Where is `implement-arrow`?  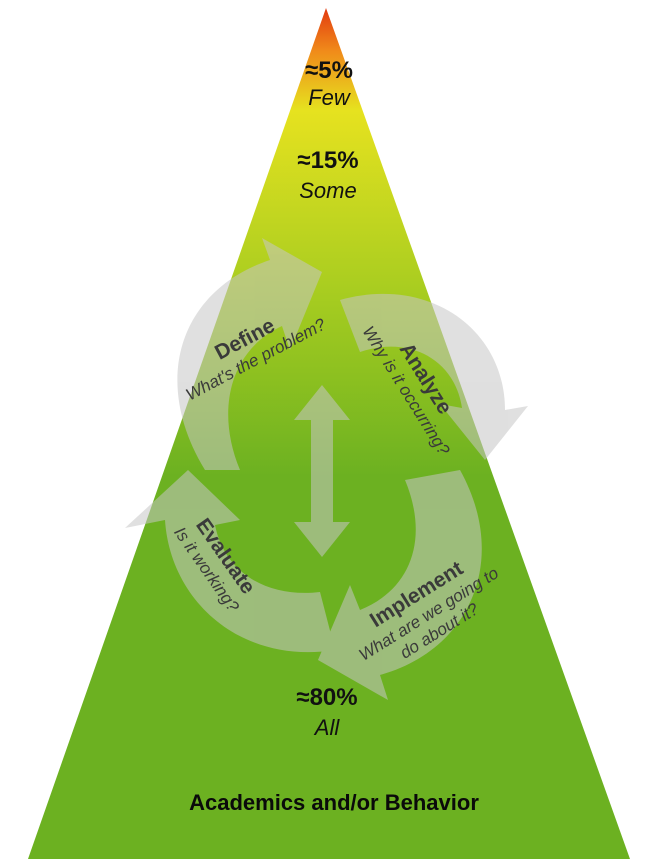 implement-arrow is located at coordinates (400, 585).